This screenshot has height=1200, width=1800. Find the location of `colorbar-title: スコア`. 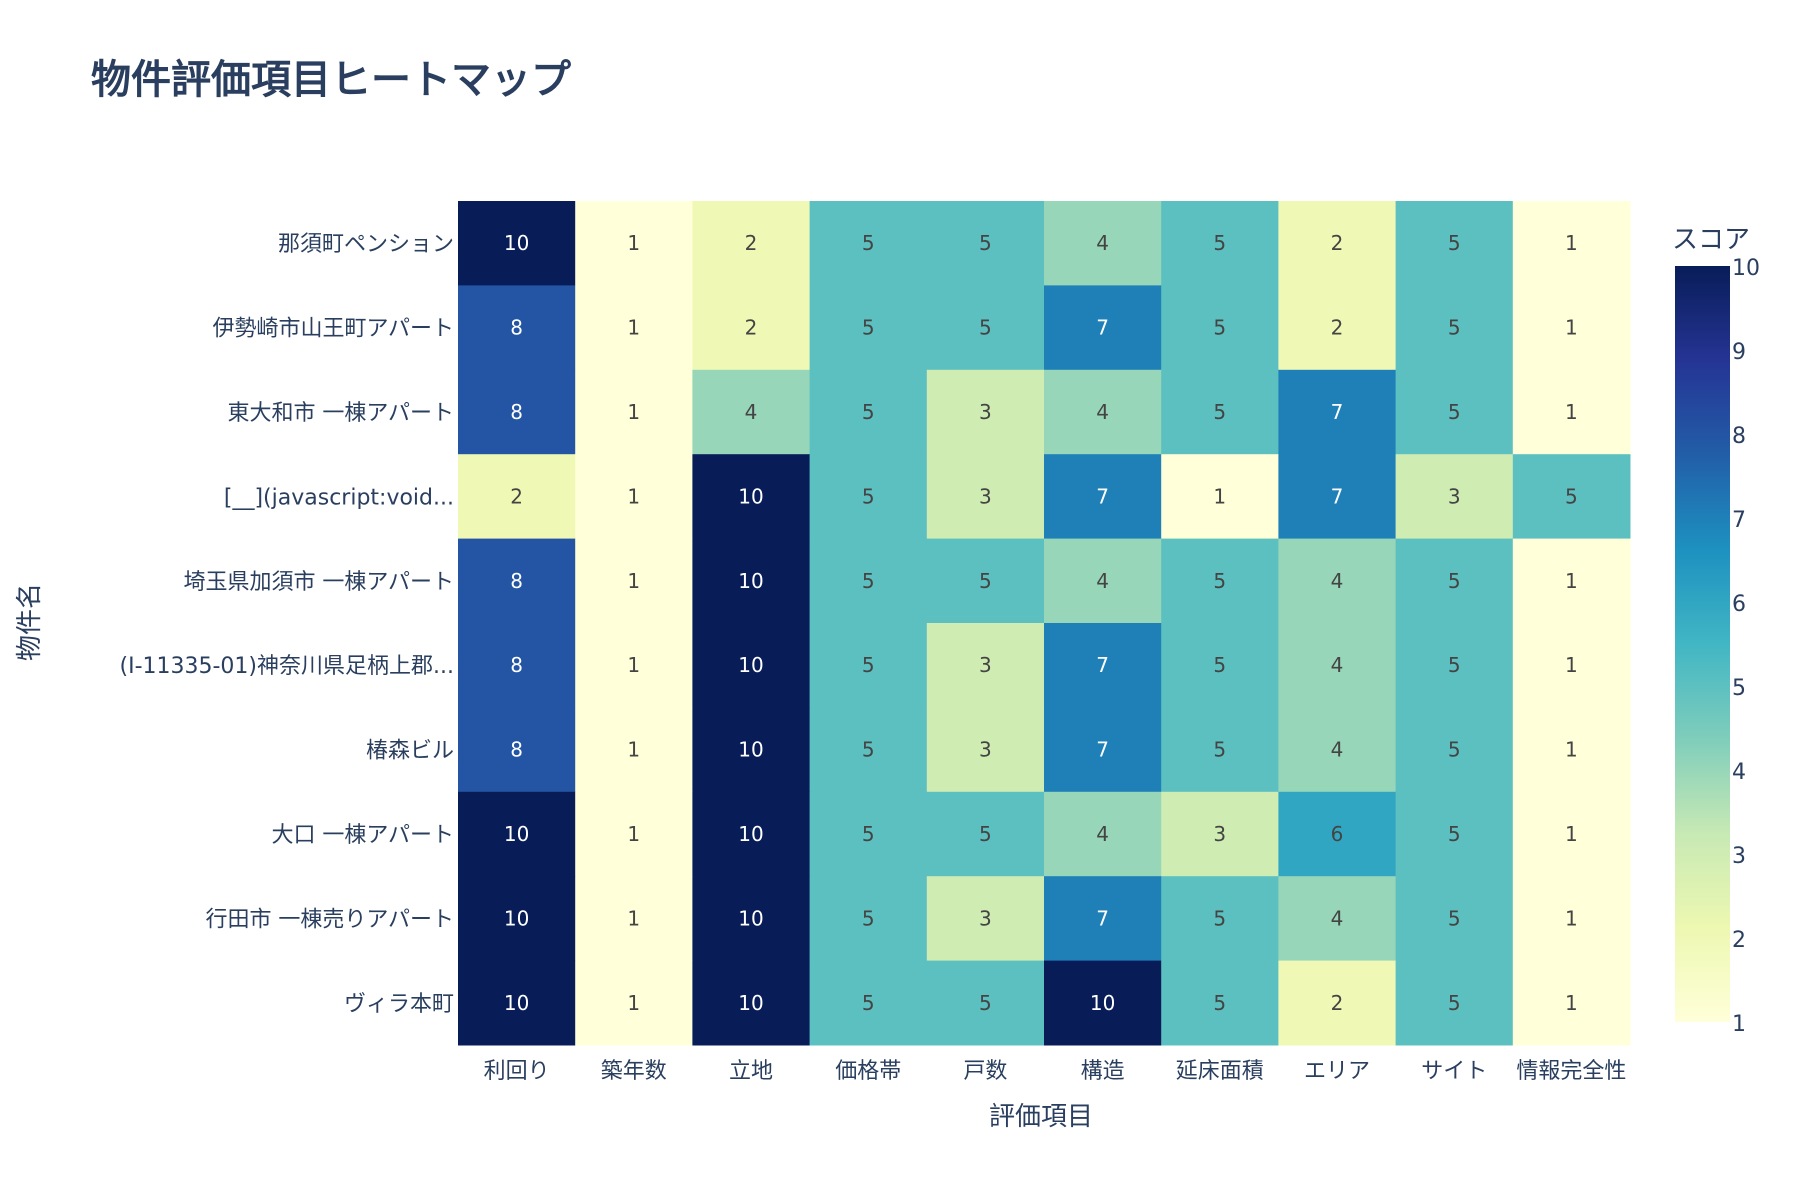

colorbar-title: スコア is located at coordinates (1711, 240).